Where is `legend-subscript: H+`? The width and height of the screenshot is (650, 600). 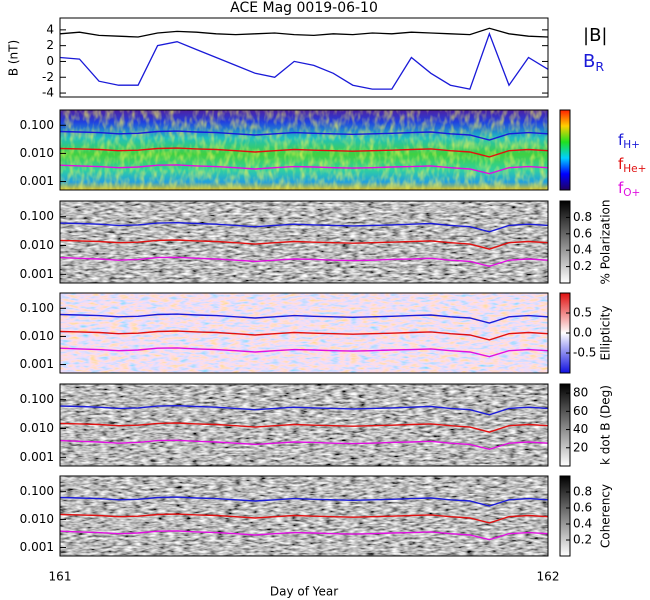 legend-subscript: H+ is located at coordinates (631, 145).